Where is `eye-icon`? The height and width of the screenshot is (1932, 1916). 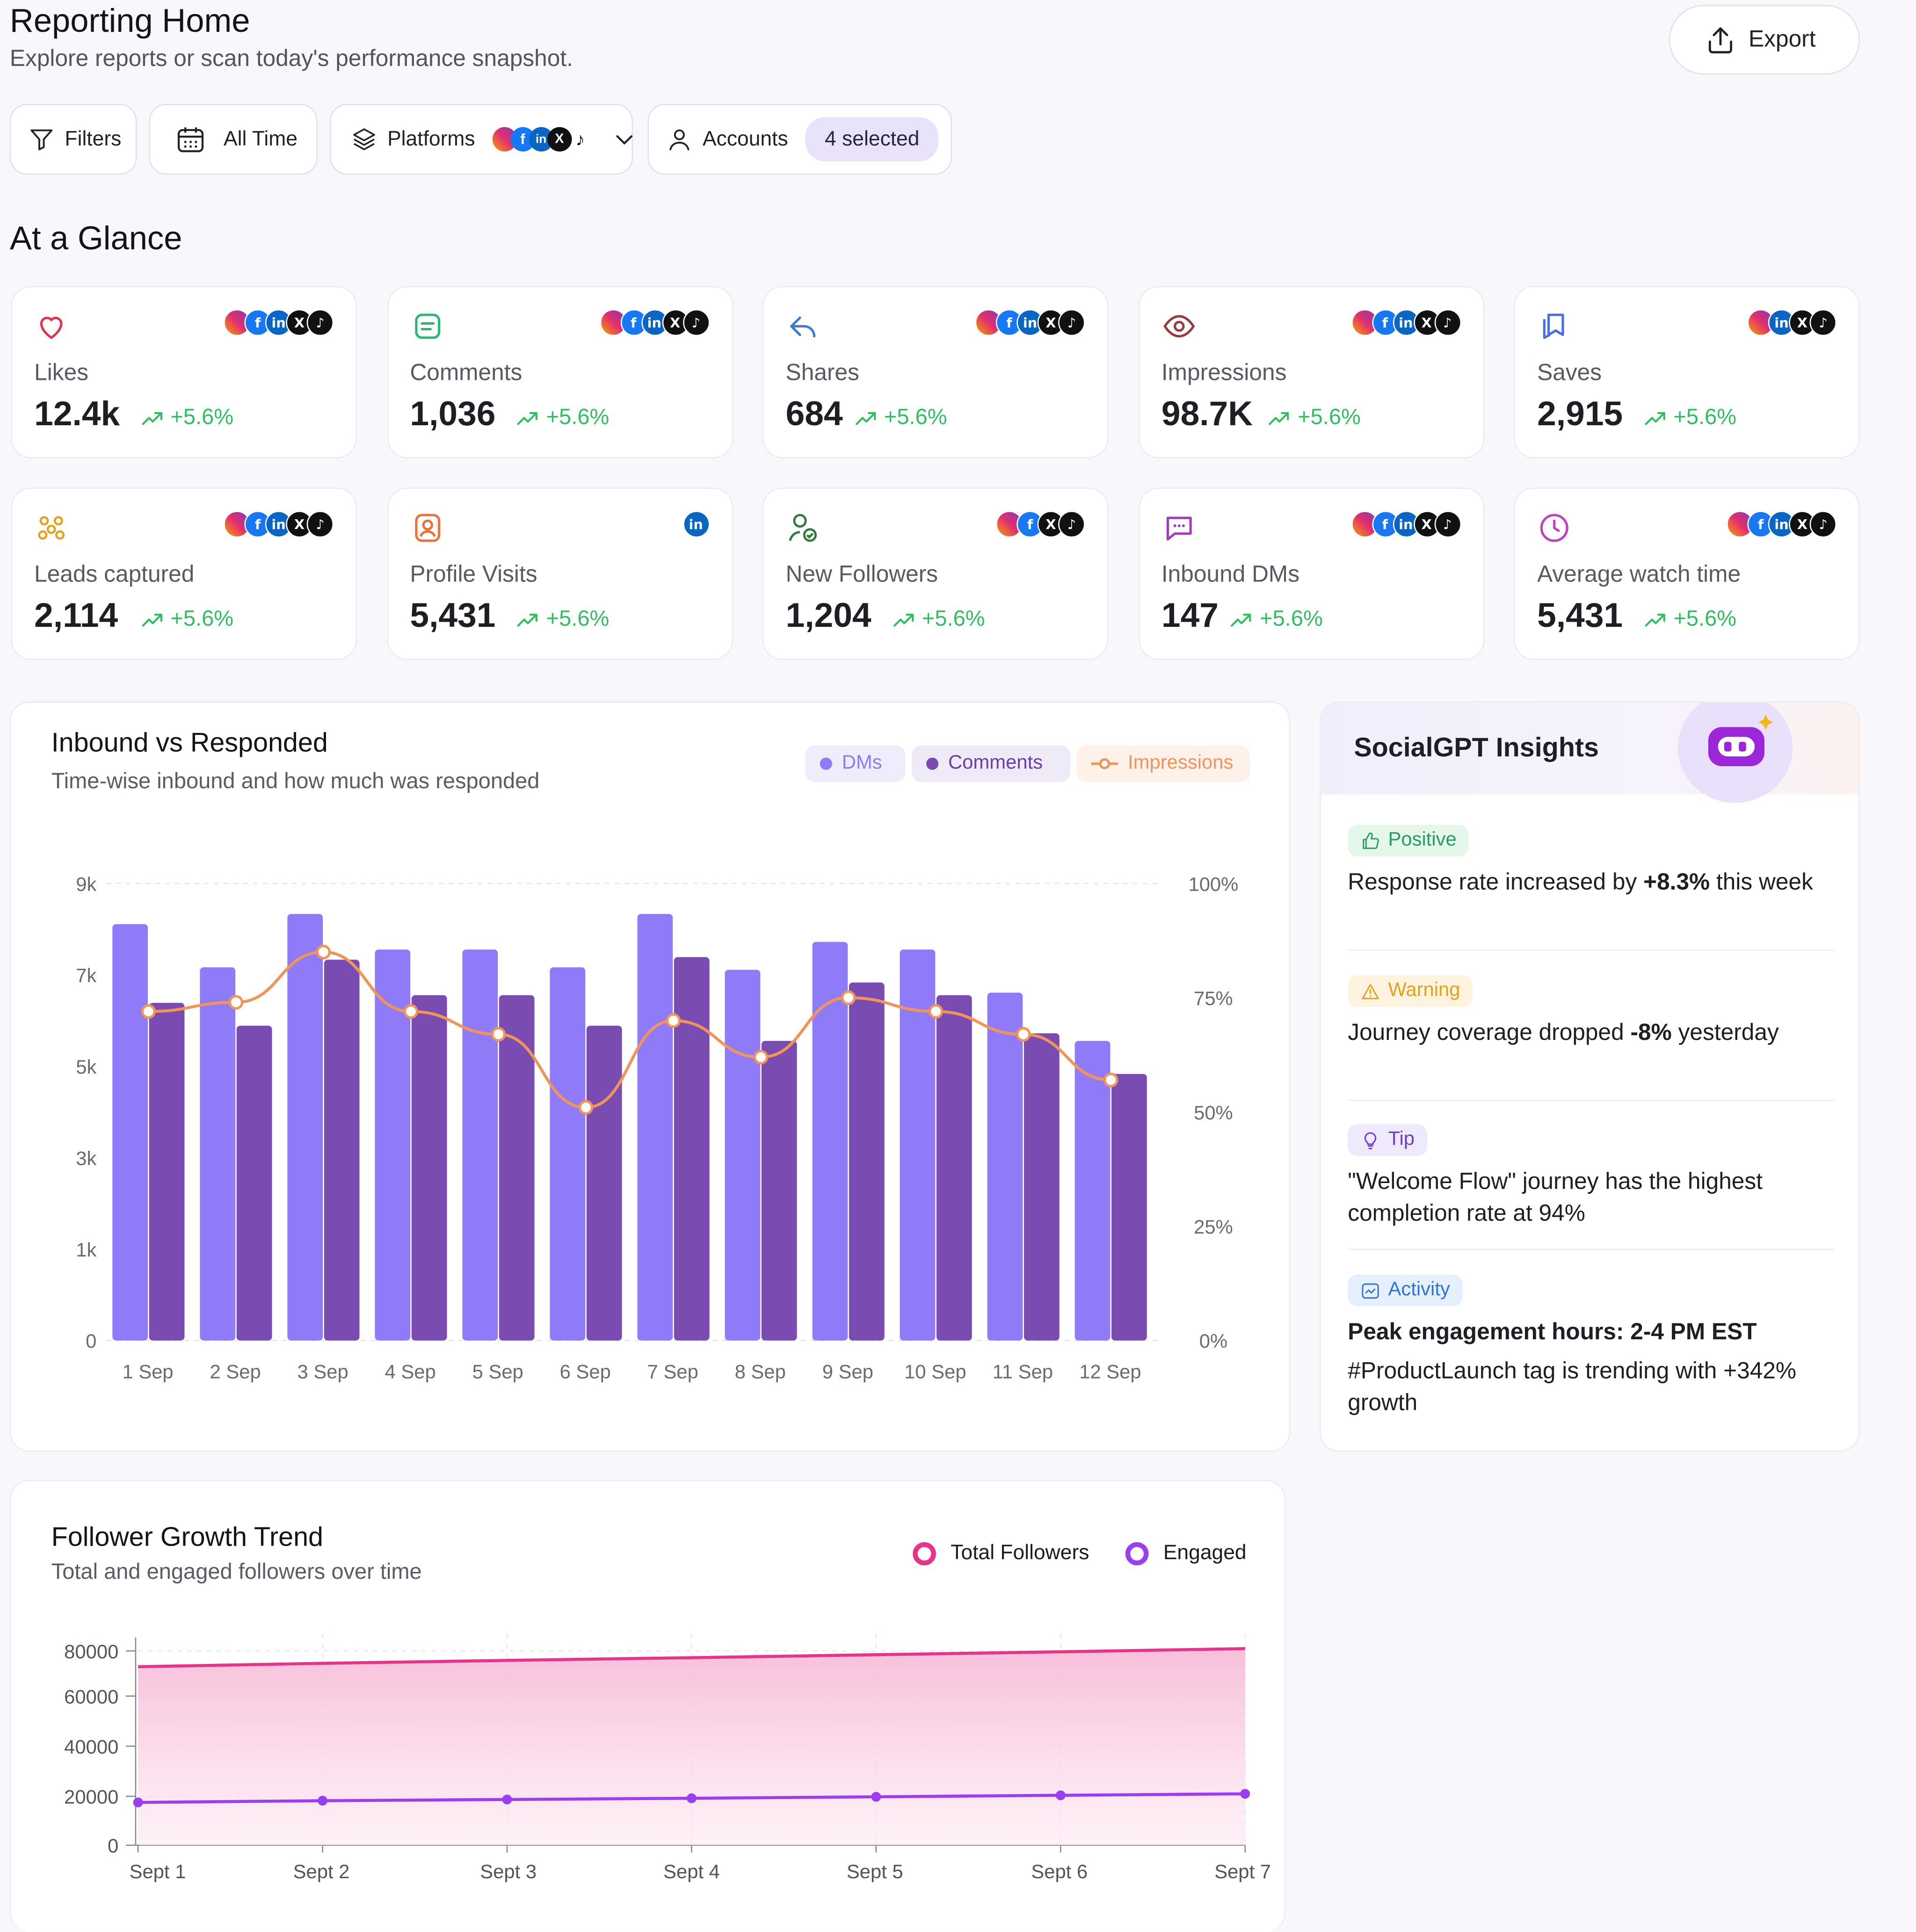 eye-icon is located at coordinates (1178, 327).